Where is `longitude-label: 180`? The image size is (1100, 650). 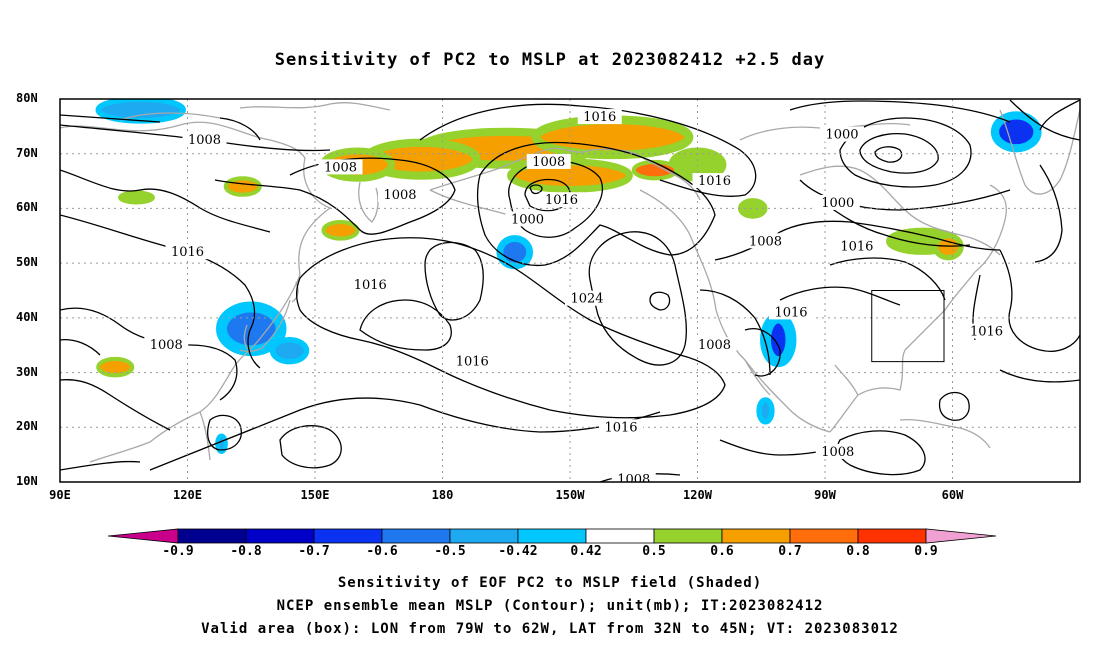
longitude-label: 180 is located at coordinates (442, 495).